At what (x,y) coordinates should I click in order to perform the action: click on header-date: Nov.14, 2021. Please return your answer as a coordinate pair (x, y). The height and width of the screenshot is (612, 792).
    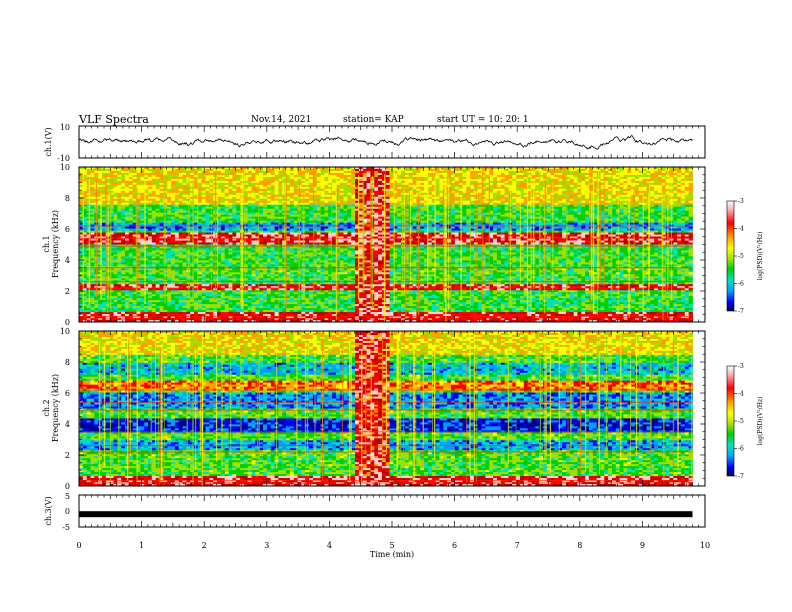
    Looking at the image, I should click on (281, 120).